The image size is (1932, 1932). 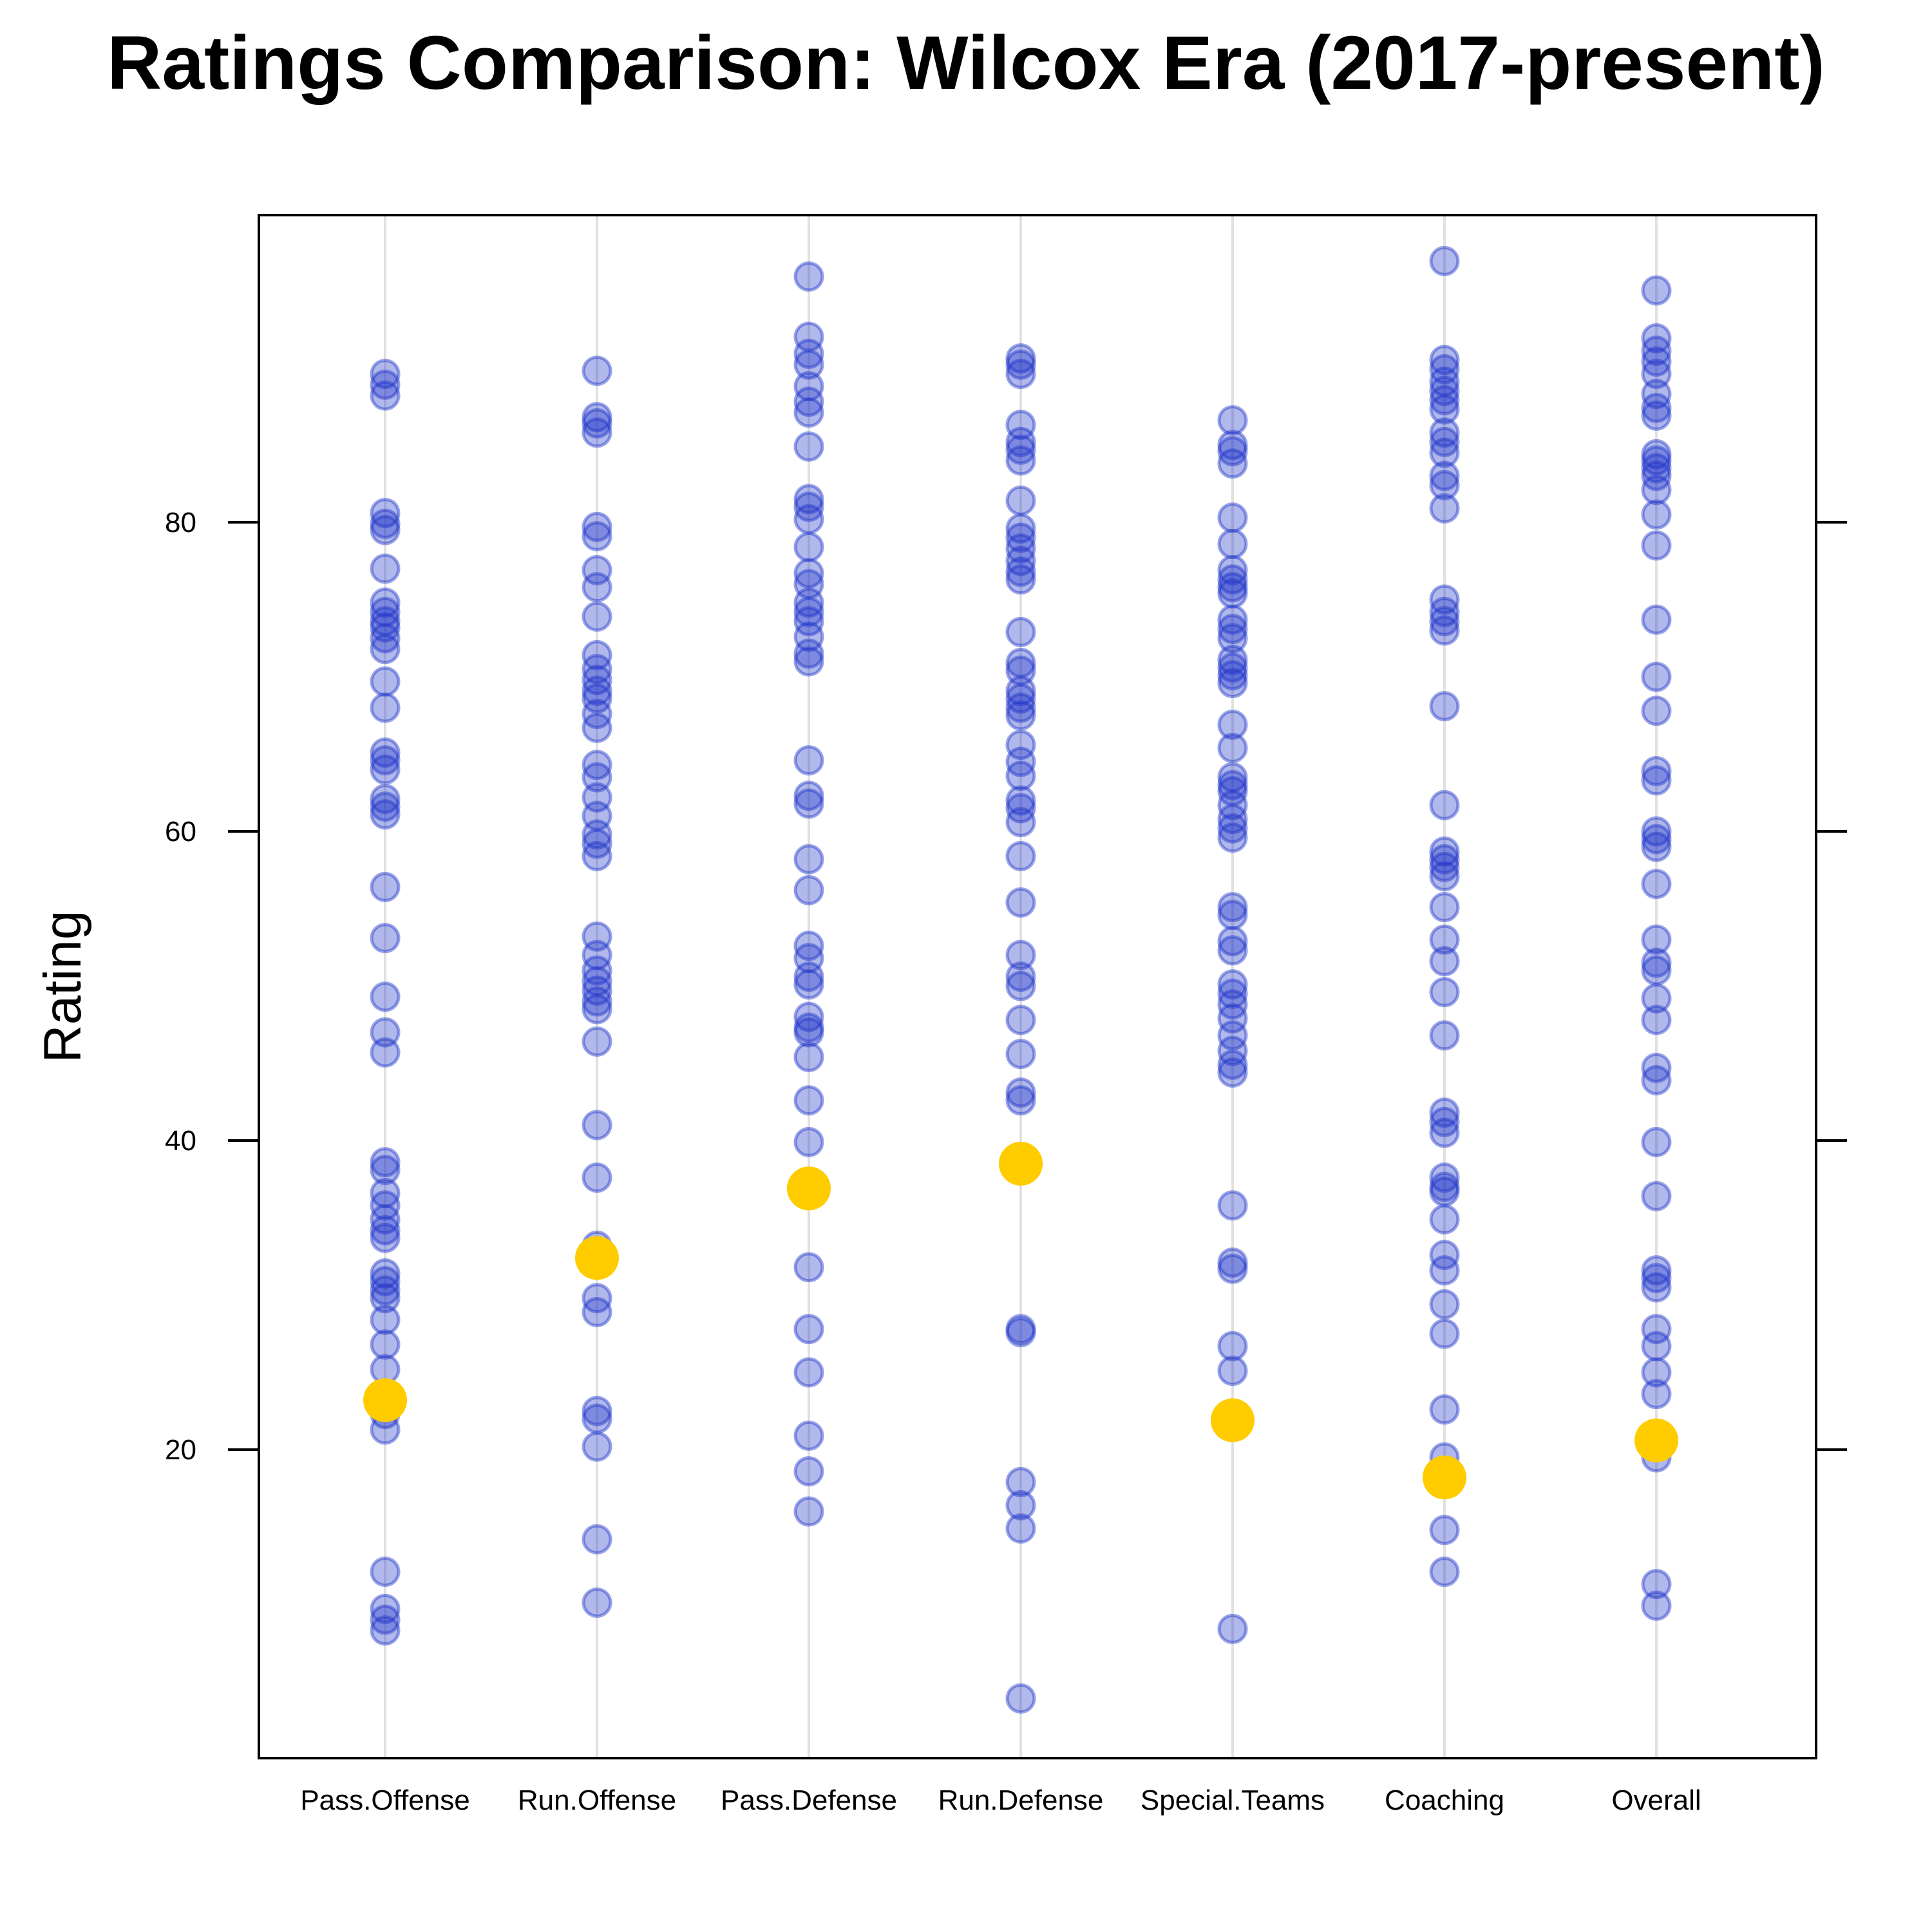 I want to click on x-tick-label: Coaching, so click(x=1444, y=1801).